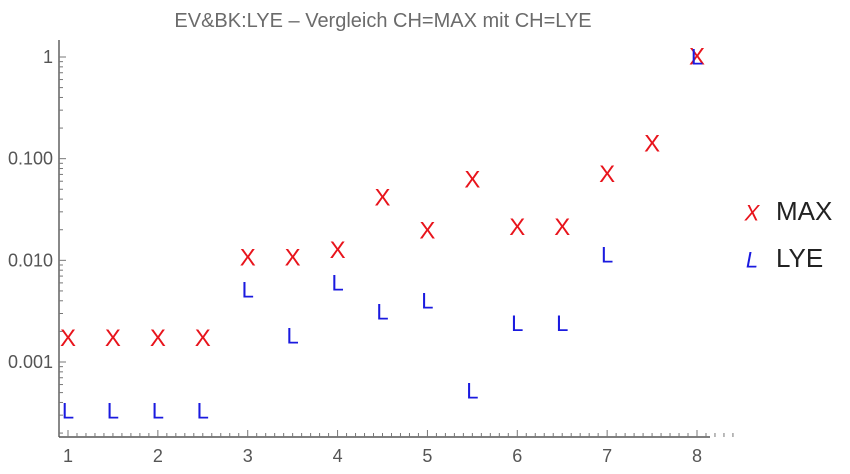 The image size is (850, 474). Describe the element at coordinates (30, 260) in the screenshot. I see `y-tick-label: 0.010` at that location.